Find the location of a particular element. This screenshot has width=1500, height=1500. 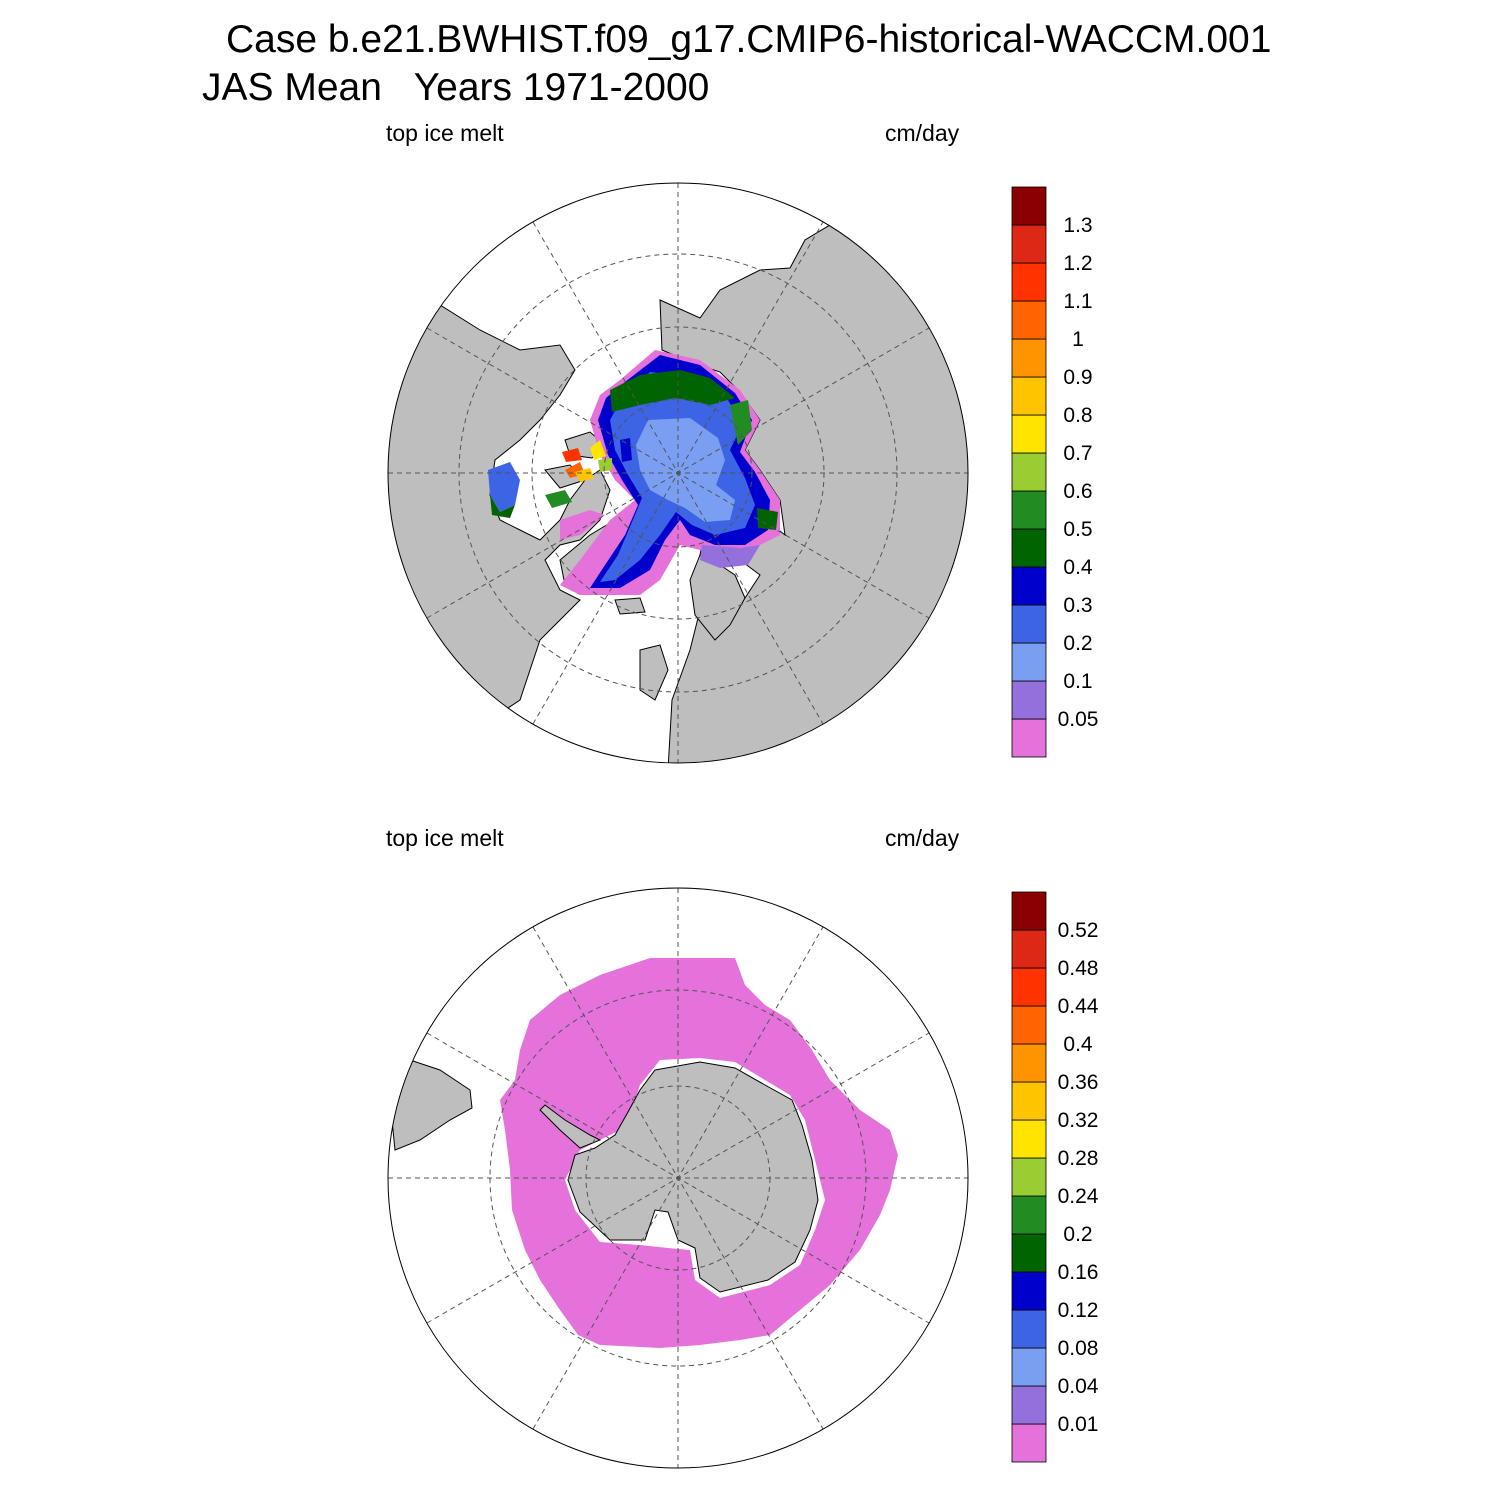

colorbar-tick-label: 0.48 is located at coordinates (1078, 968).